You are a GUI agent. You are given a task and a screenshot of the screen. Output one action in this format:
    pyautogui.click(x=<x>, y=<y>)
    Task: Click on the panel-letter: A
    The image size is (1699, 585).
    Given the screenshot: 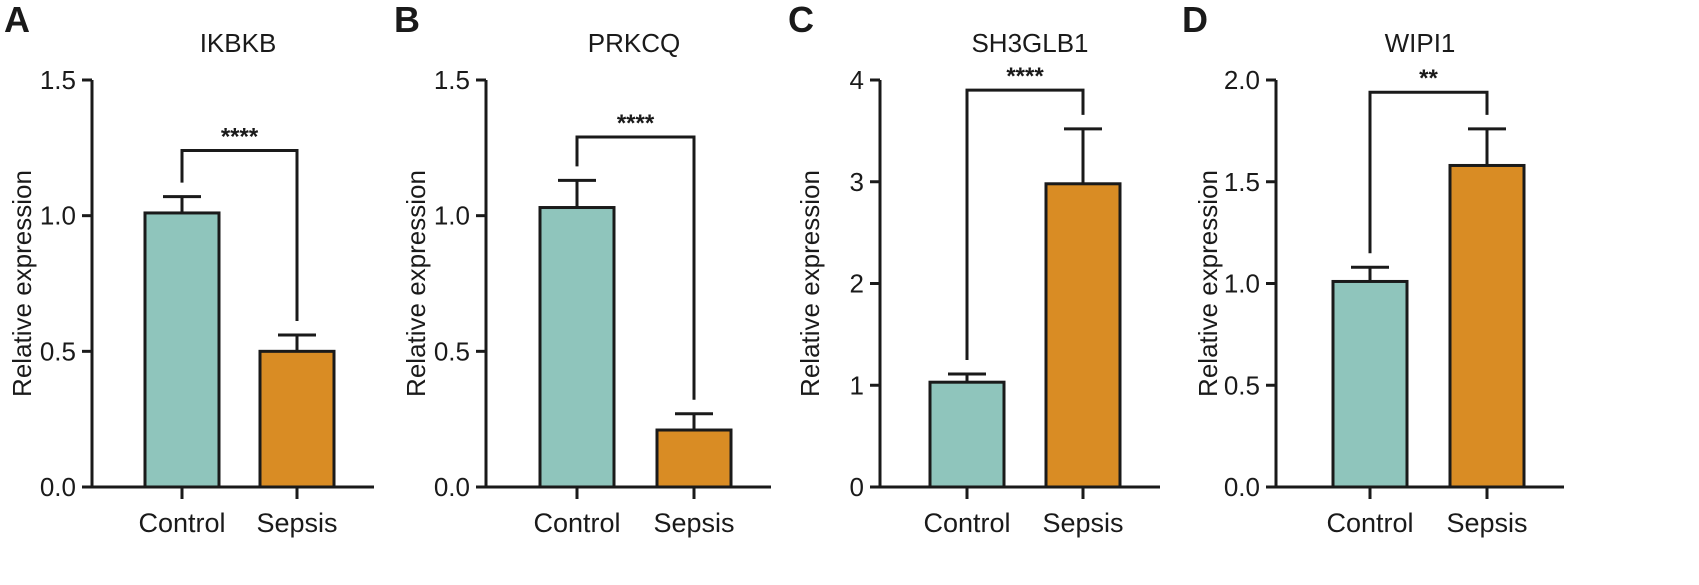 What is the action you would take?
    pyautogui.click(x=17, y=20)
    